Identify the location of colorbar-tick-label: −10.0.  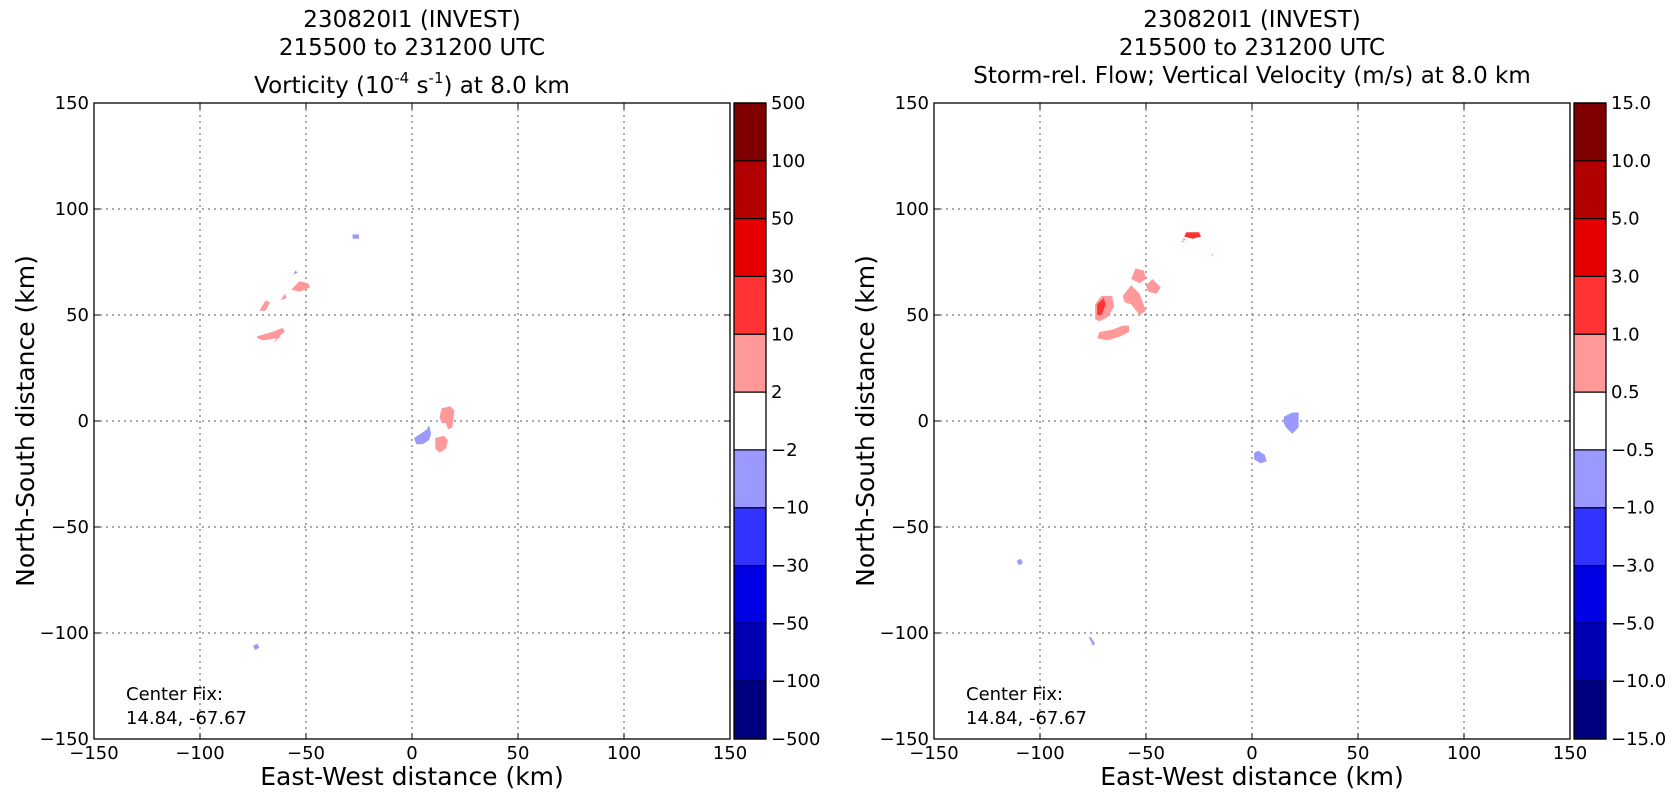
(1638, 681).